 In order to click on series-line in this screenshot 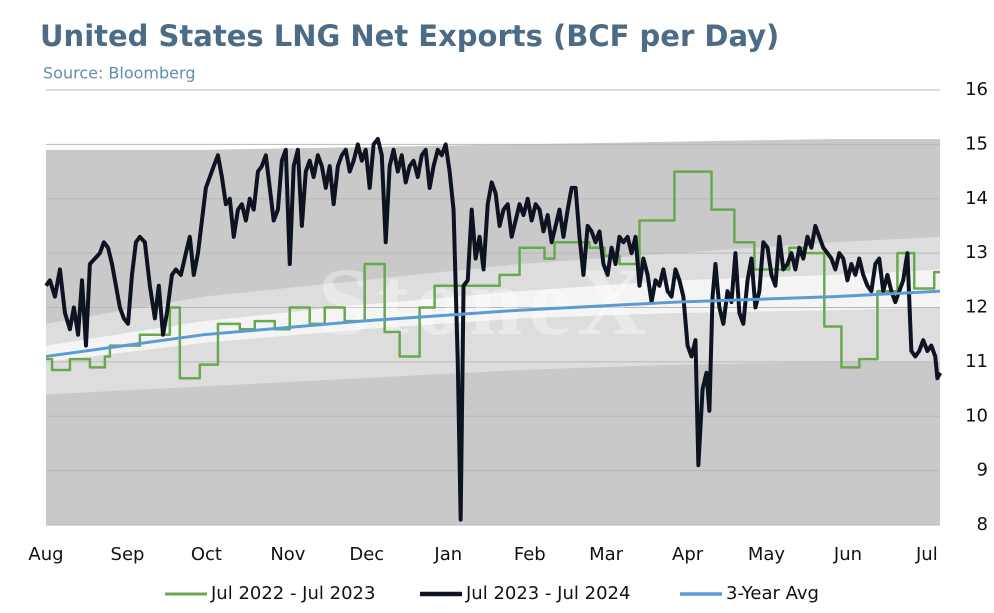, I will do `click(493, 323)`.